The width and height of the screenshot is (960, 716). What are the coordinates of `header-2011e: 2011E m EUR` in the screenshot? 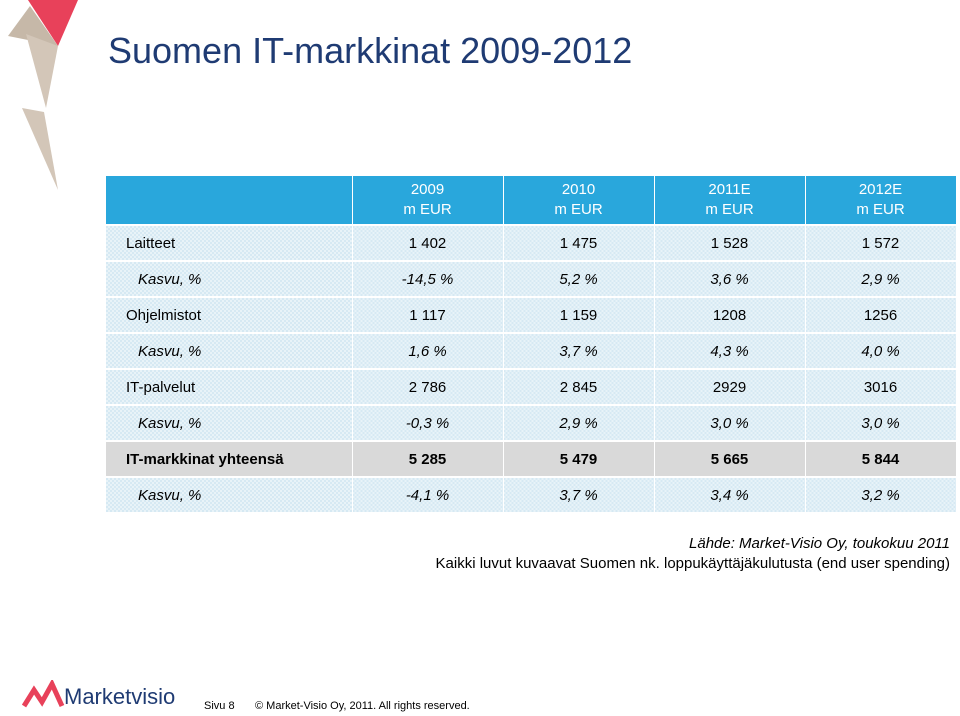 It's located at (730, 200).